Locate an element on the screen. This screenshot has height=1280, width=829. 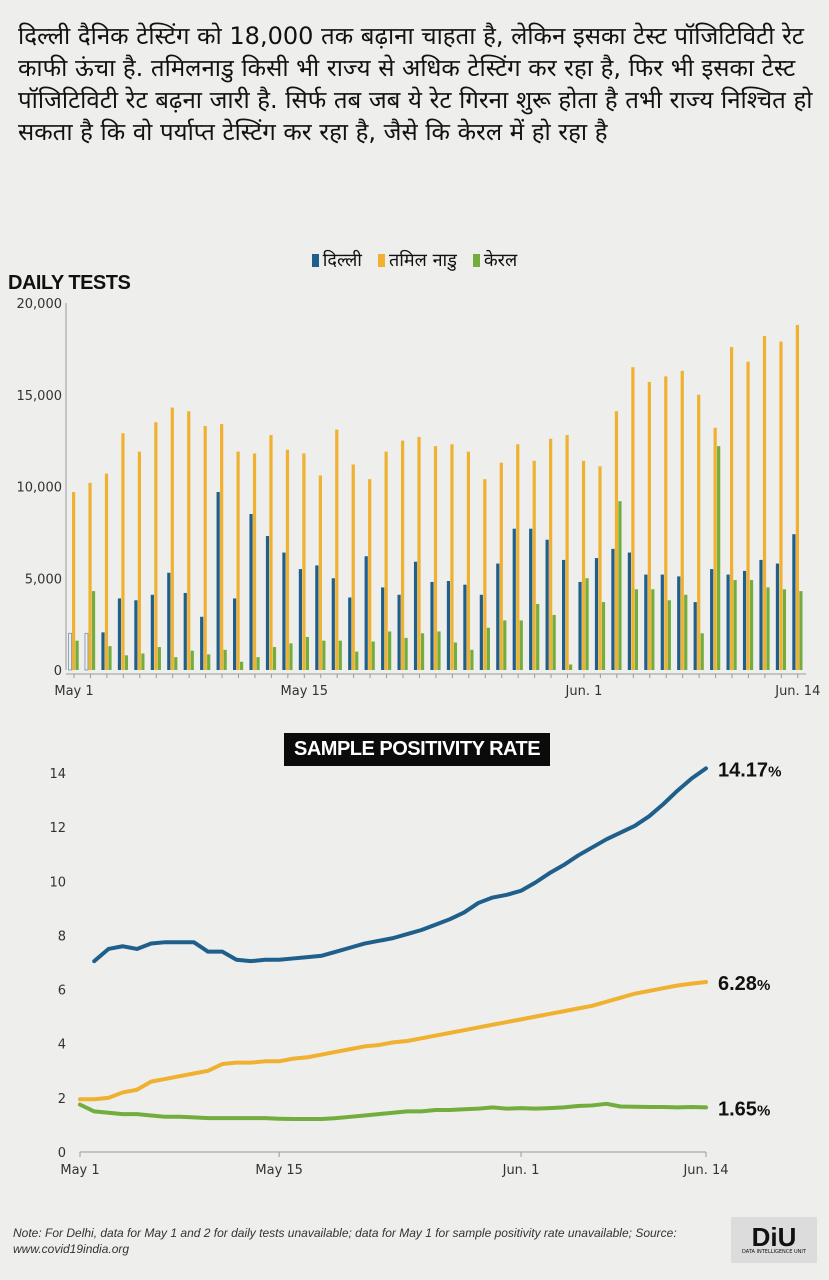
legend-label: तमिल नाडु is located at coordinates (422, 260).